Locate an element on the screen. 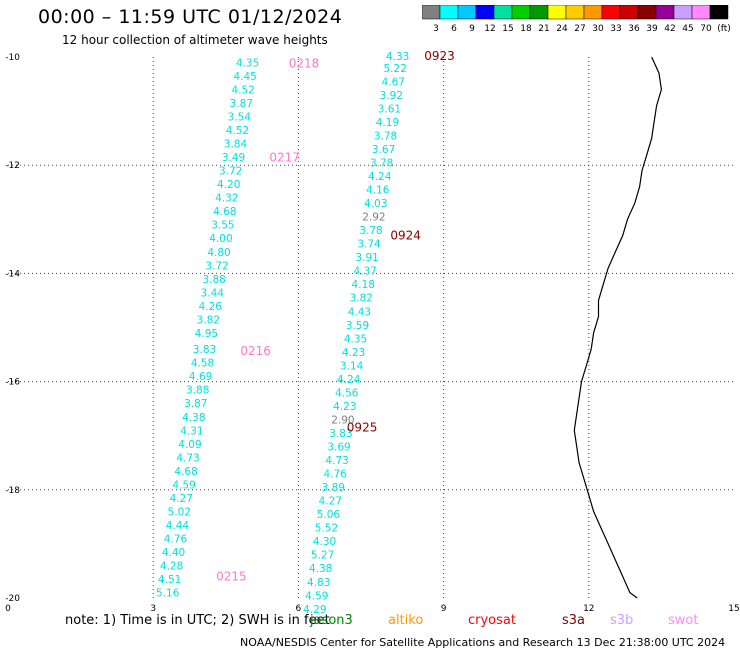 The image size is (740, 650). colorbar-label: 18 is located at coordinates (526, 29).